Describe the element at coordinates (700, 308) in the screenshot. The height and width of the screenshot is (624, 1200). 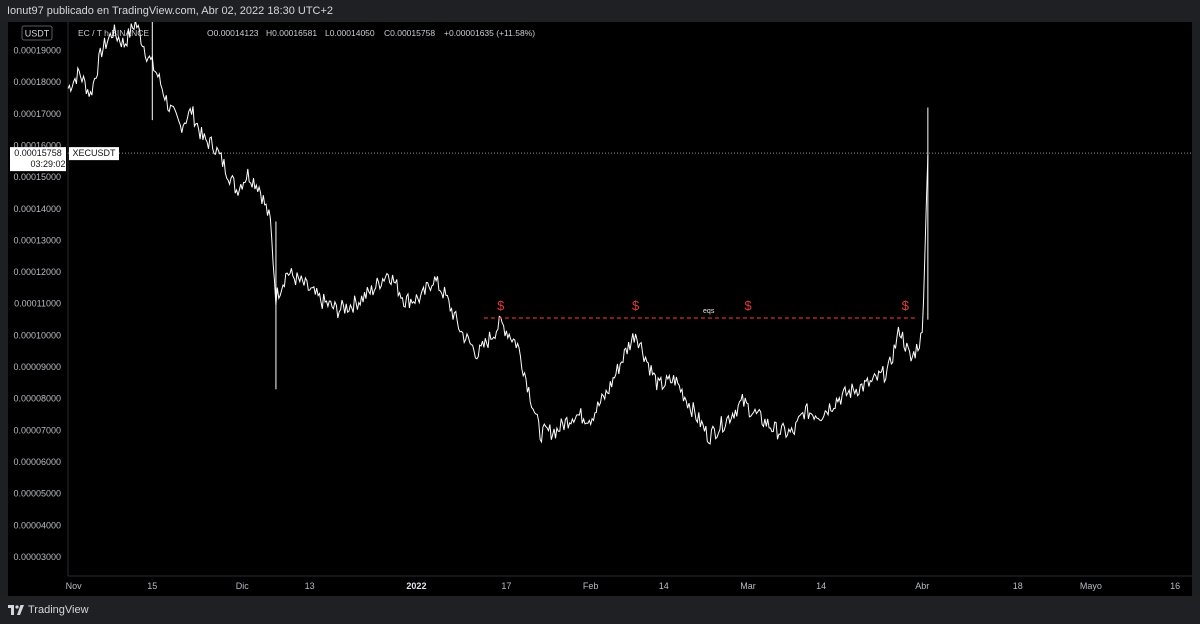
I see `annotation-layer: $ $ $ $ eqs` at that location.